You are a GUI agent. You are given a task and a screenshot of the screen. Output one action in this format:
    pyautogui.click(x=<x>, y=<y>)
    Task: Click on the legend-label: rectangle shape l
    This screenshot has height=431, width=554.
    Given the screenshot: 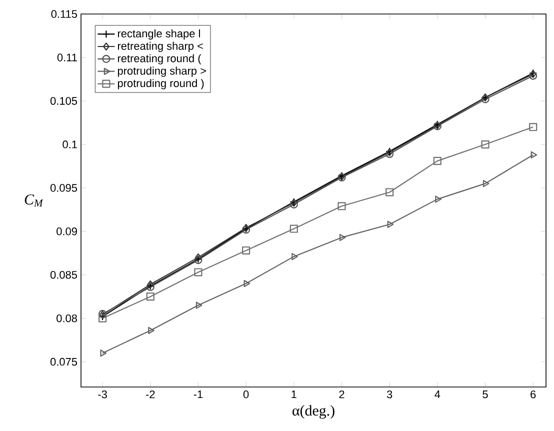 What is the action you would take?
    pyautogui.click(x=159, y=34)
    